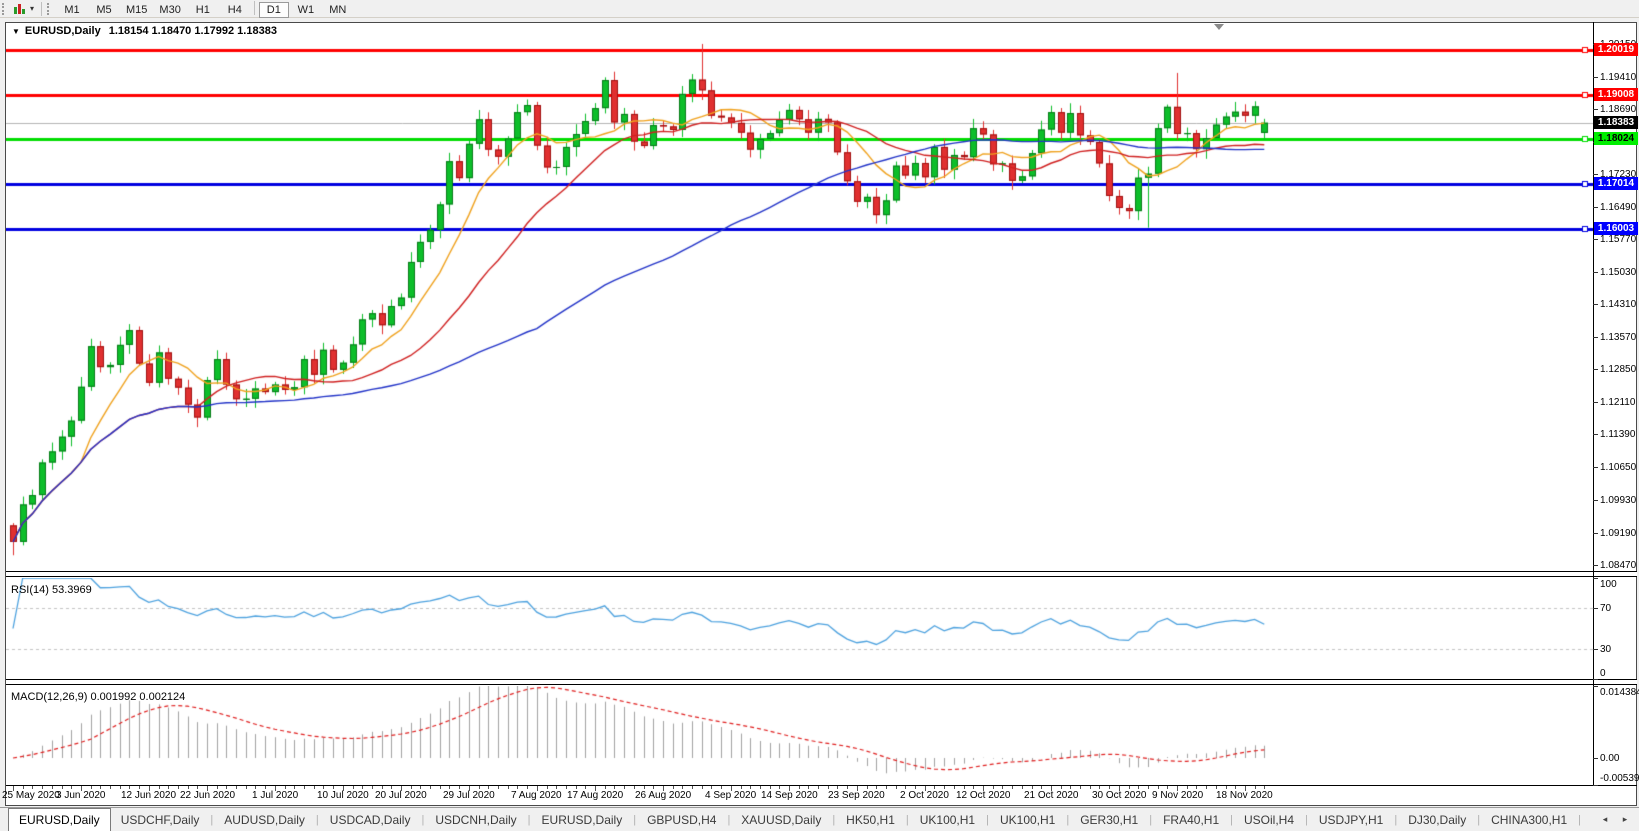 This screenshot has height=831, width=1639. I want to click on rsi-pane-canvas, so click(799, 628).